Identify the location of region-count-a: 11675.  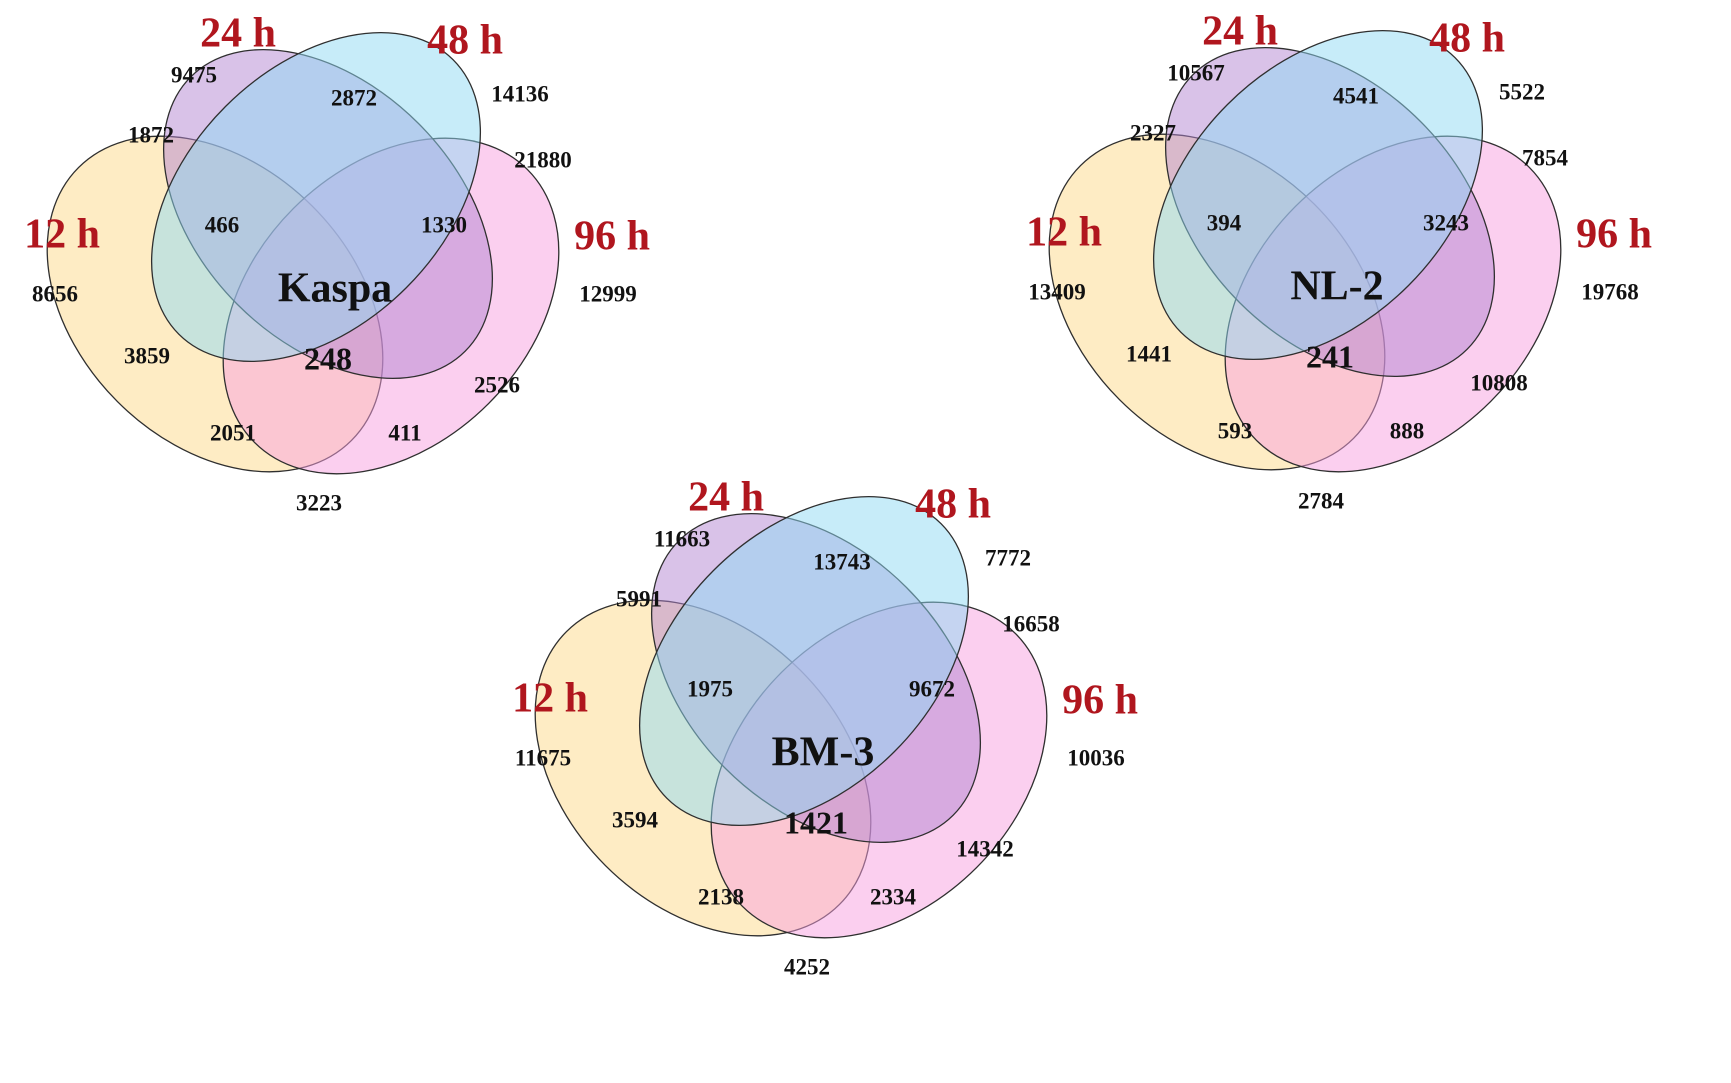
(543, 757).